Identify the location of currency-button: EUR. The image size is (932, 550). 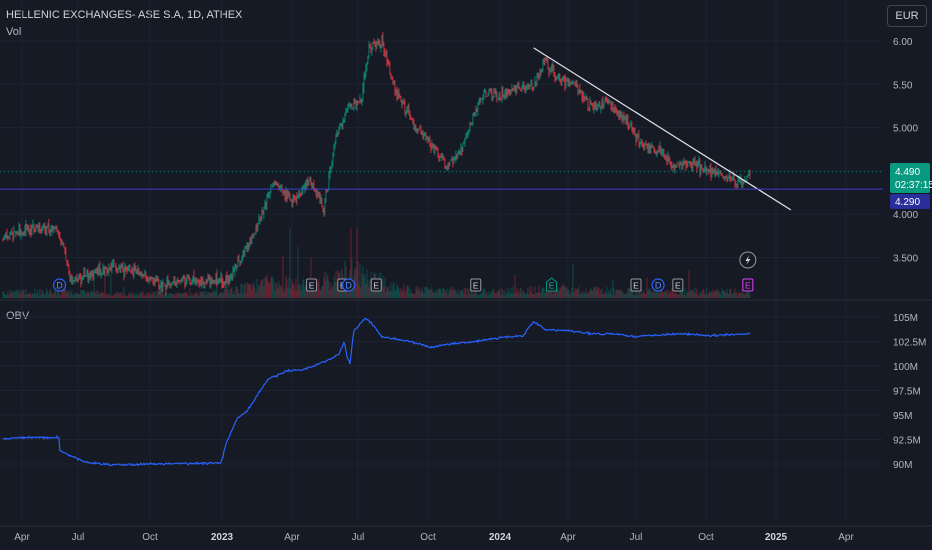
(907, 16).